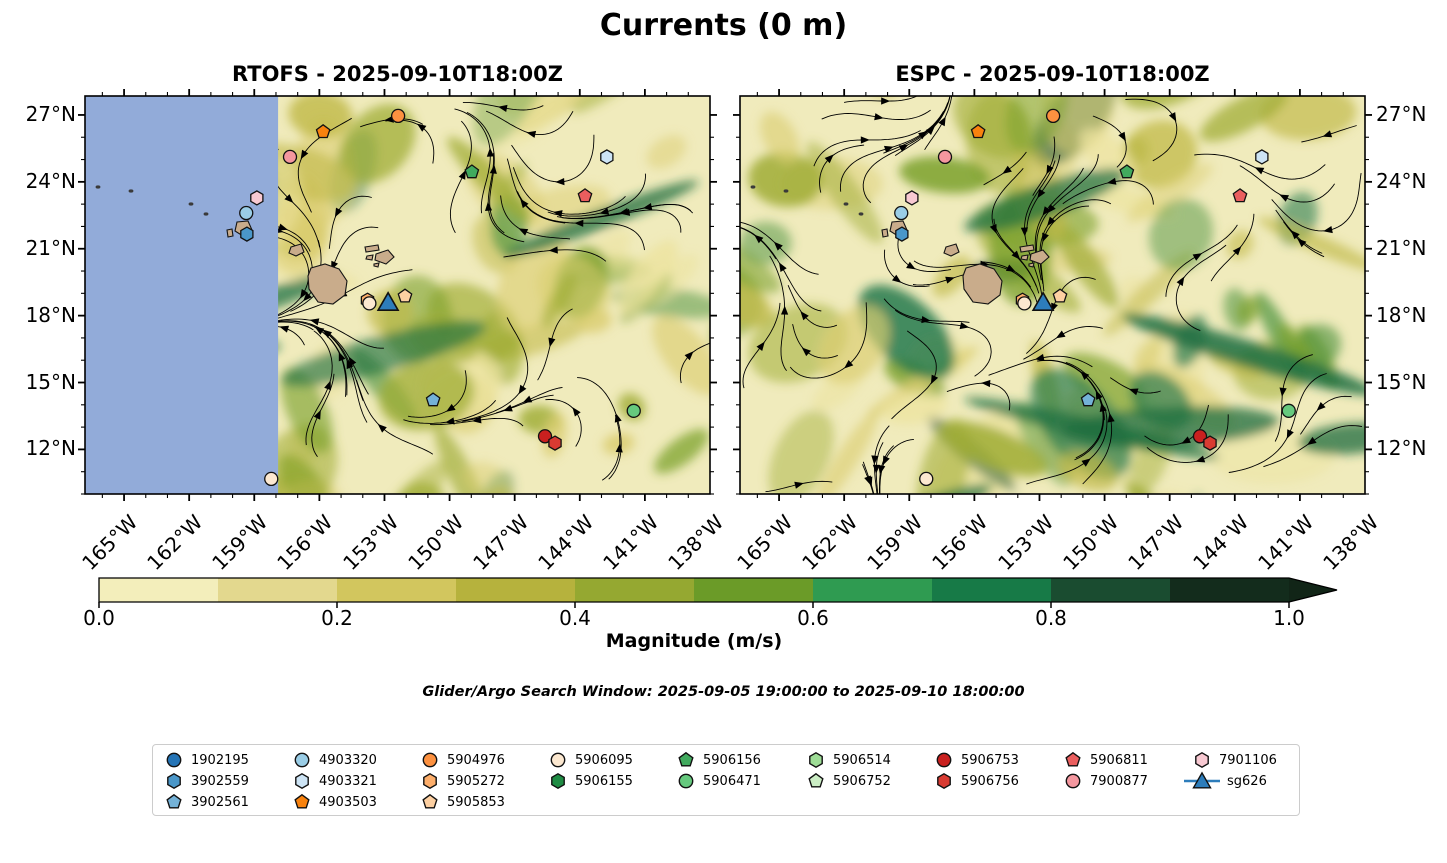 The image size is (1447, 863). What do you see at coordinates (990, 781) in the screenshot?
I see `legend-label: 5906756` at bounding box center [990, 781].